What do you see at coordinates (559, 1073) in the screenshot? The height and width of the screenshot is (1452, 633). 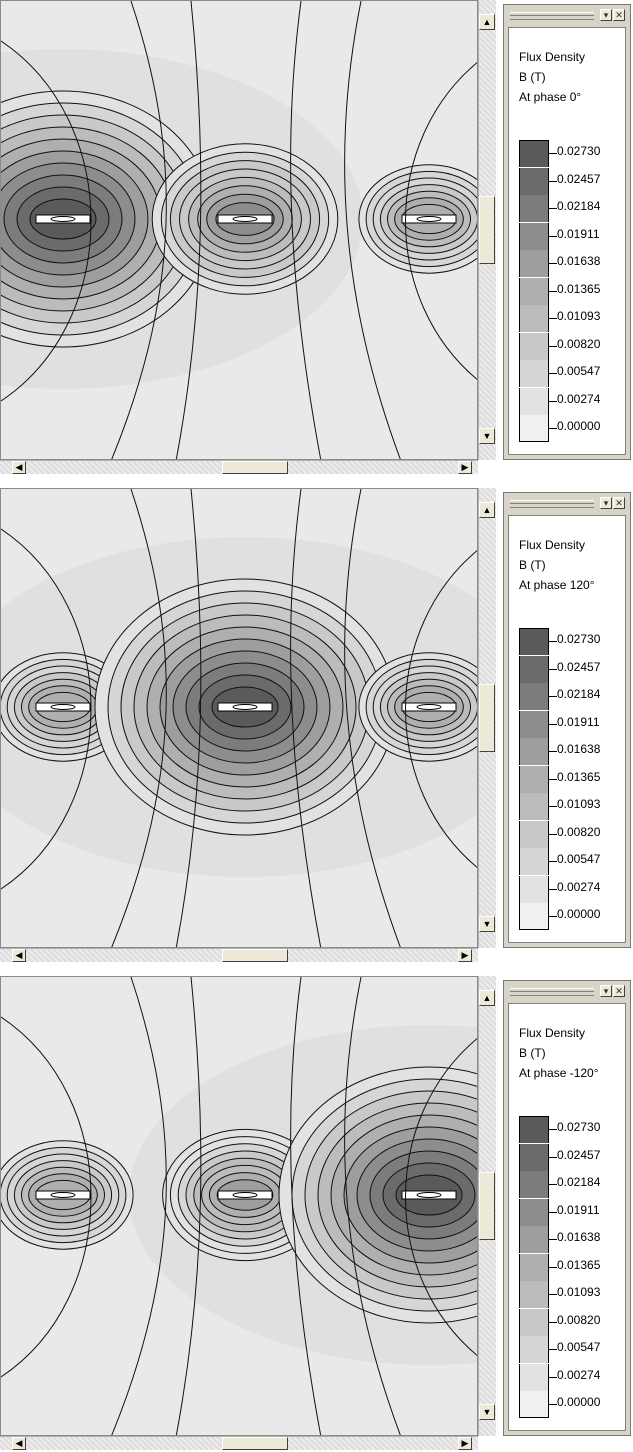 I see `legend-phase: At phase -120°` at bounding box center [559, 1073].